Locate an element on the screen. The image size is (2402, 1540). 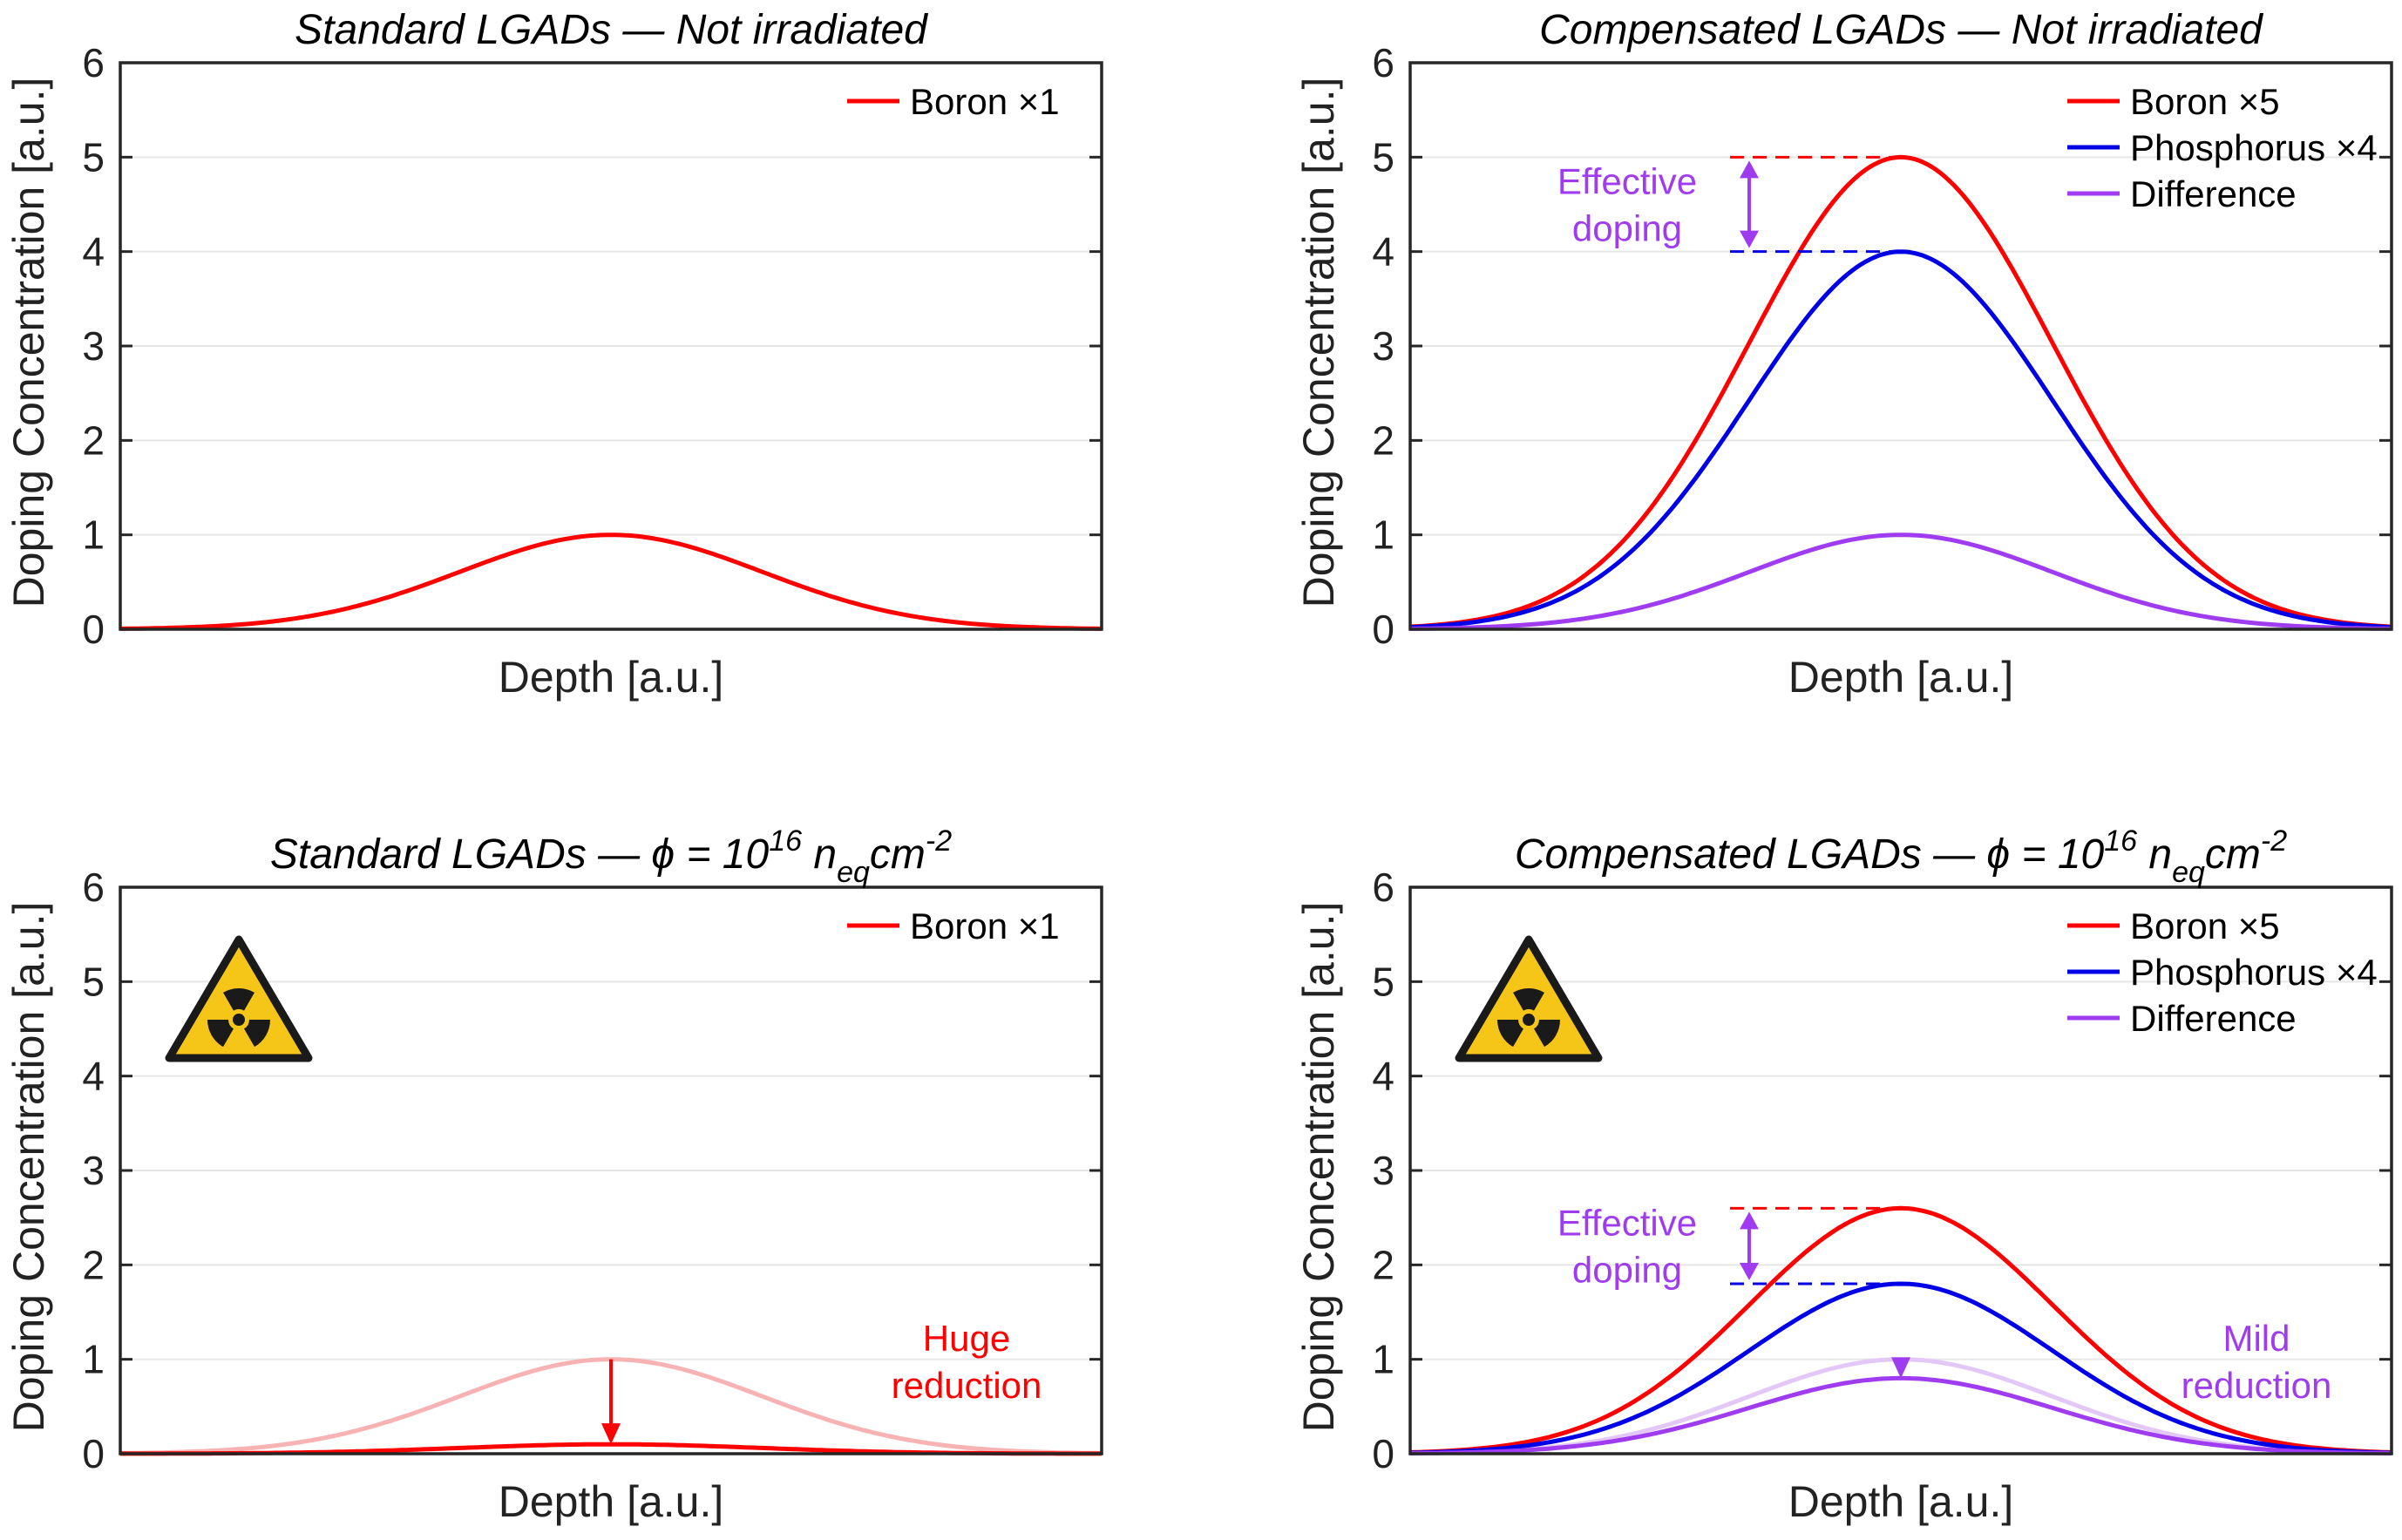
chart-title: Standard LGADs — ϕ = 1016 neqcm-2 is located at coordinates (611, 856).